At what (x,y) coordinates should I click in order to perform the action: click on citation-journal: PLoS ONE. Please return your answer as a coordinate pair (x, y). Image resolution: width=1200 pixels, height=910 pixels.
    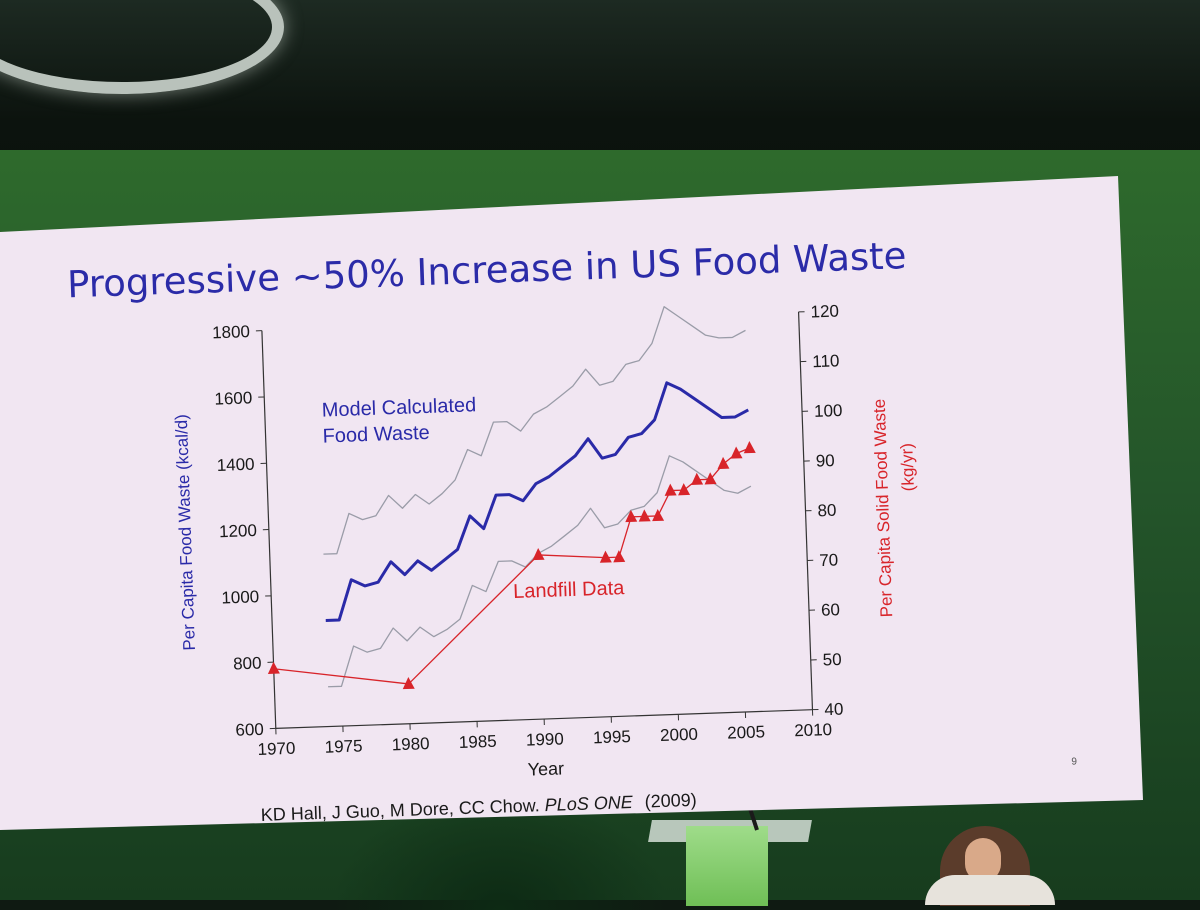
    Looking at the image, I should click on (589, 803).